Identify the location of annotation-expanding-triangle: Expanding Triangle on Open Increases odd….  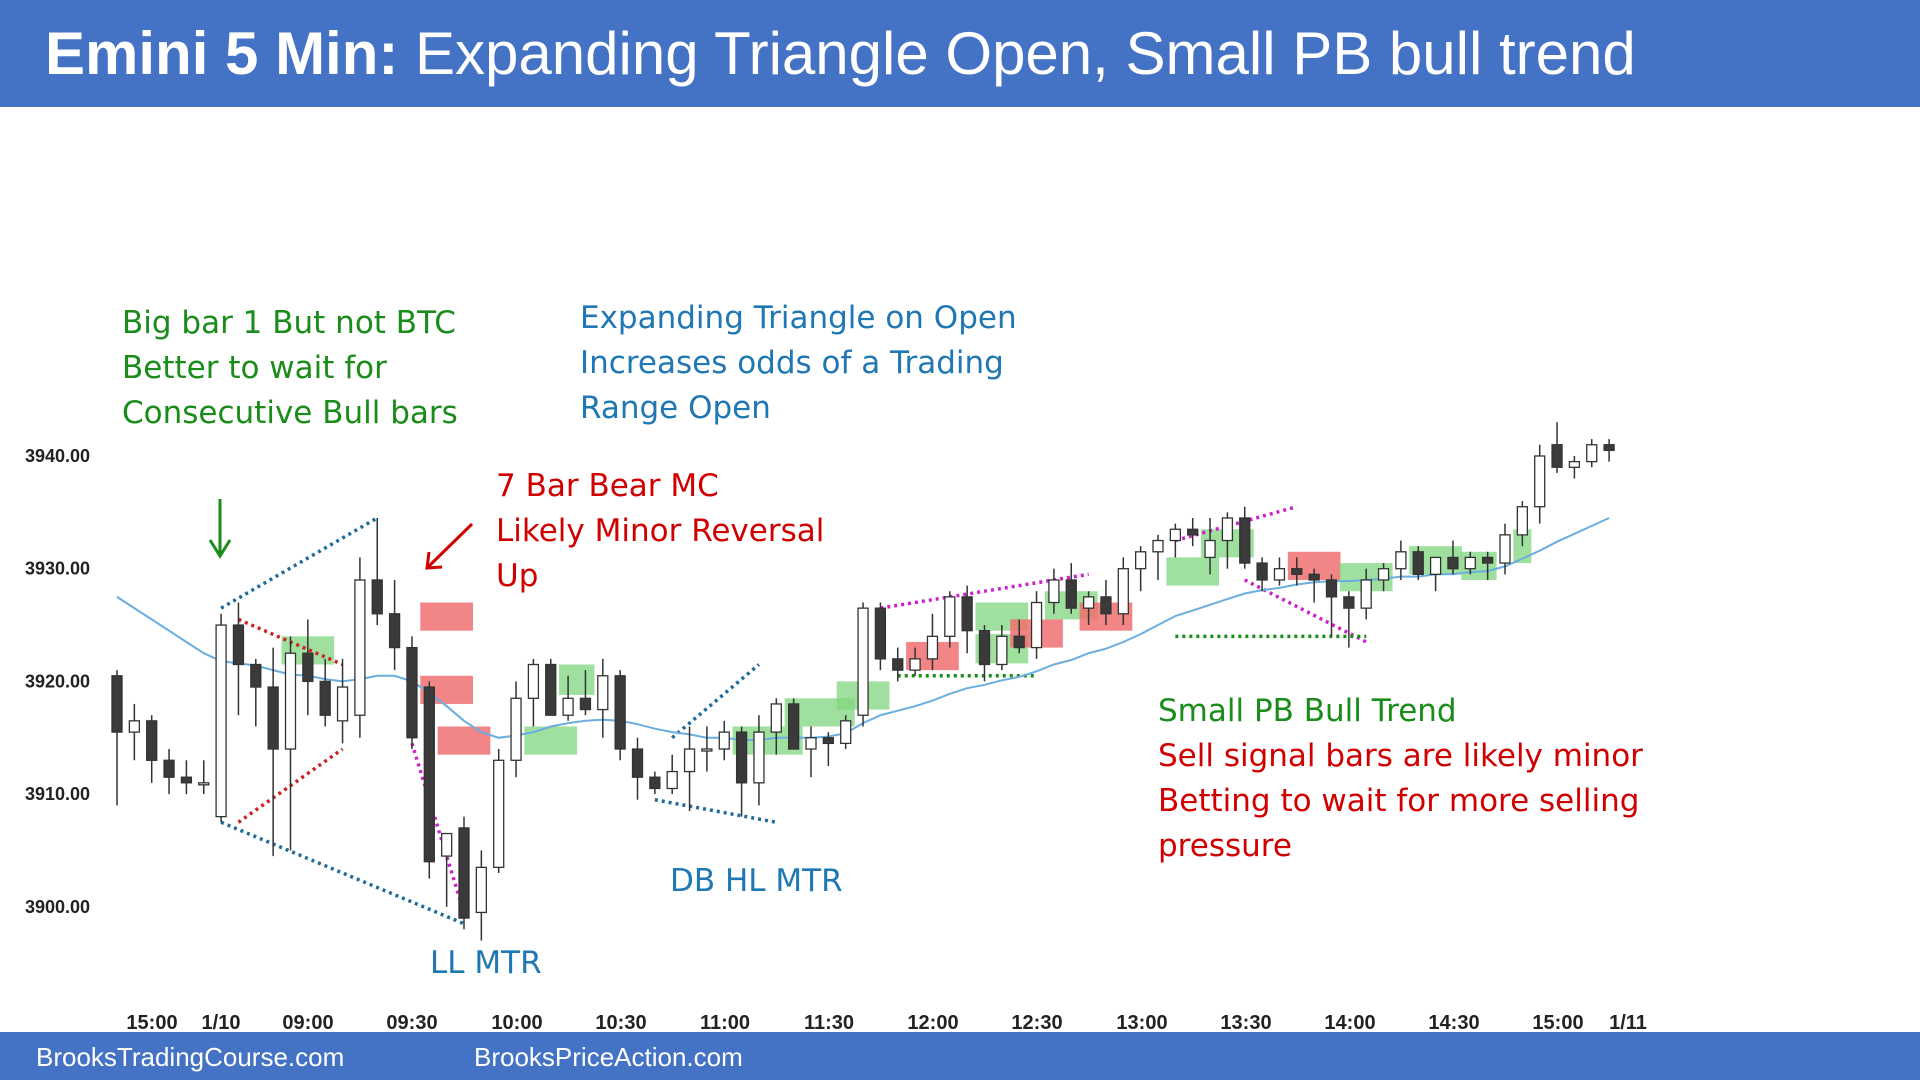
(798, 363).